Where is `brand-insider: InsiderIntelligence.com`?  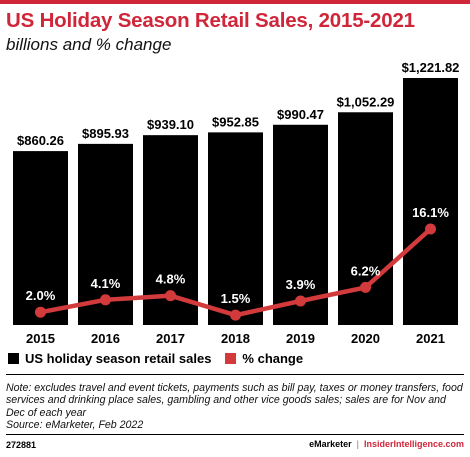 brand-insider: InsiderIntelligence.com is located at coordinates (413, 444).